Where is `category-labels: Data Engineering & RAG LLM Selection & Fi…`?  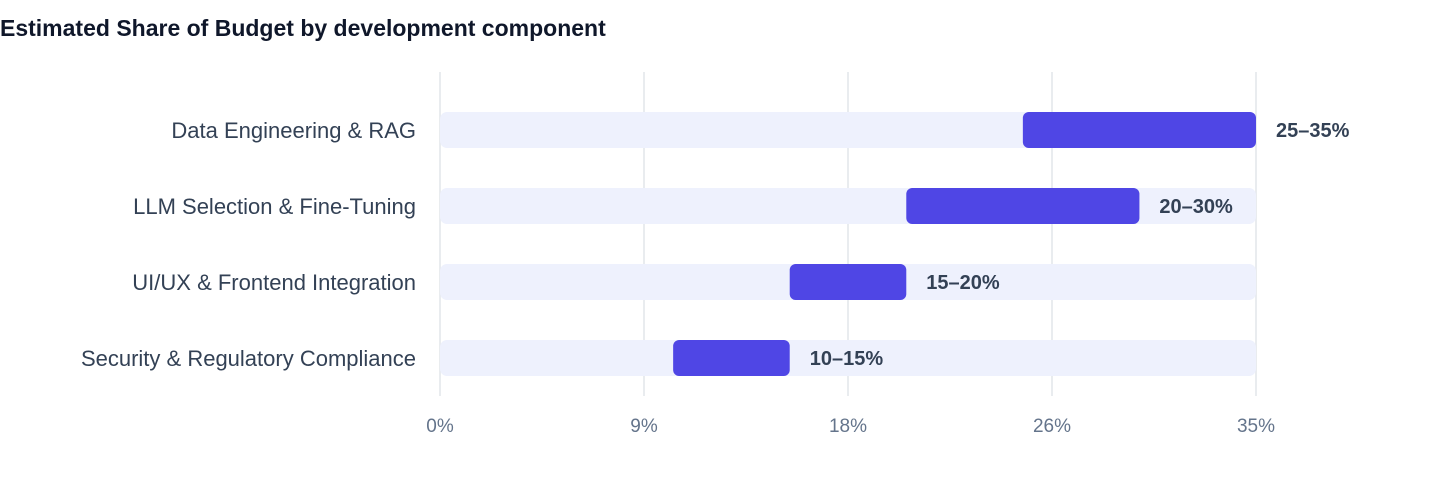 category-labels: Data Engineering & RAG LLM Selection & Fi… is located at coordinates (248, 244).